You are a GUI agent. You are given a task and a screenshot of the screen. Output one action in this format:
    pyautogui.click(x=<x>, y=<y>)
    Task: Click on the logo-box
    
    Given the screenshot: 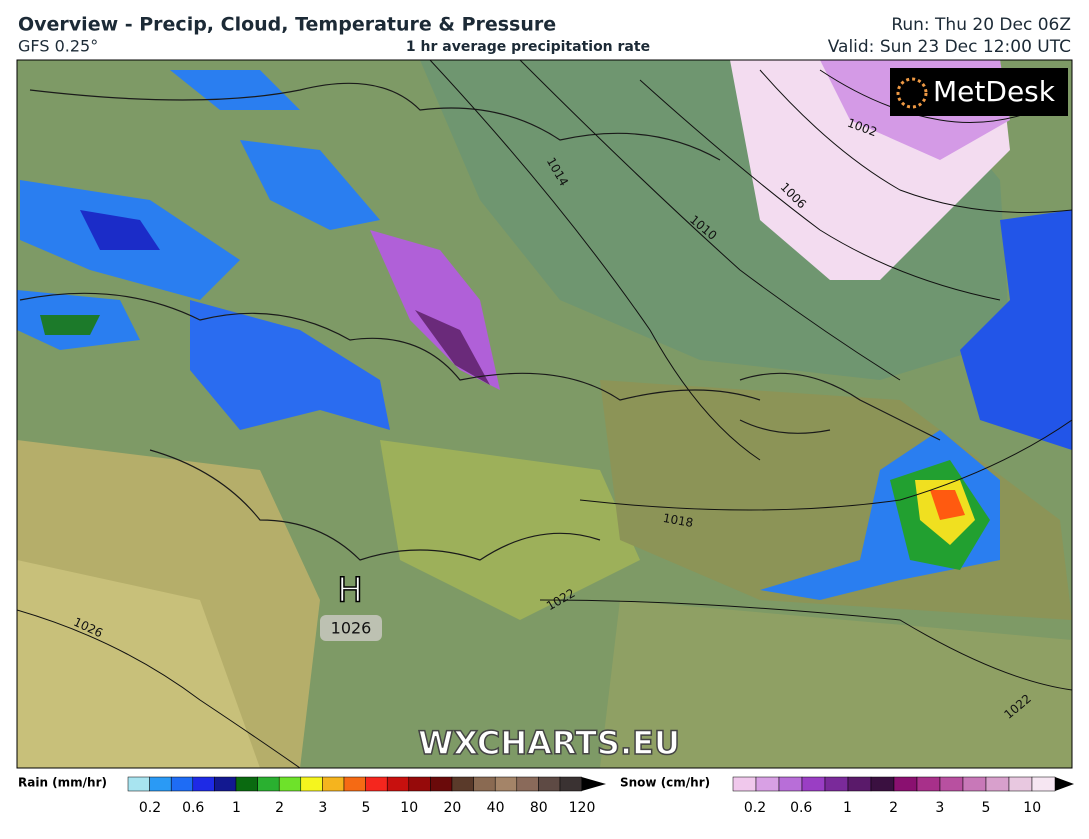 What is the action you would take?
    pyautogui.click(x=979, y=92)
    